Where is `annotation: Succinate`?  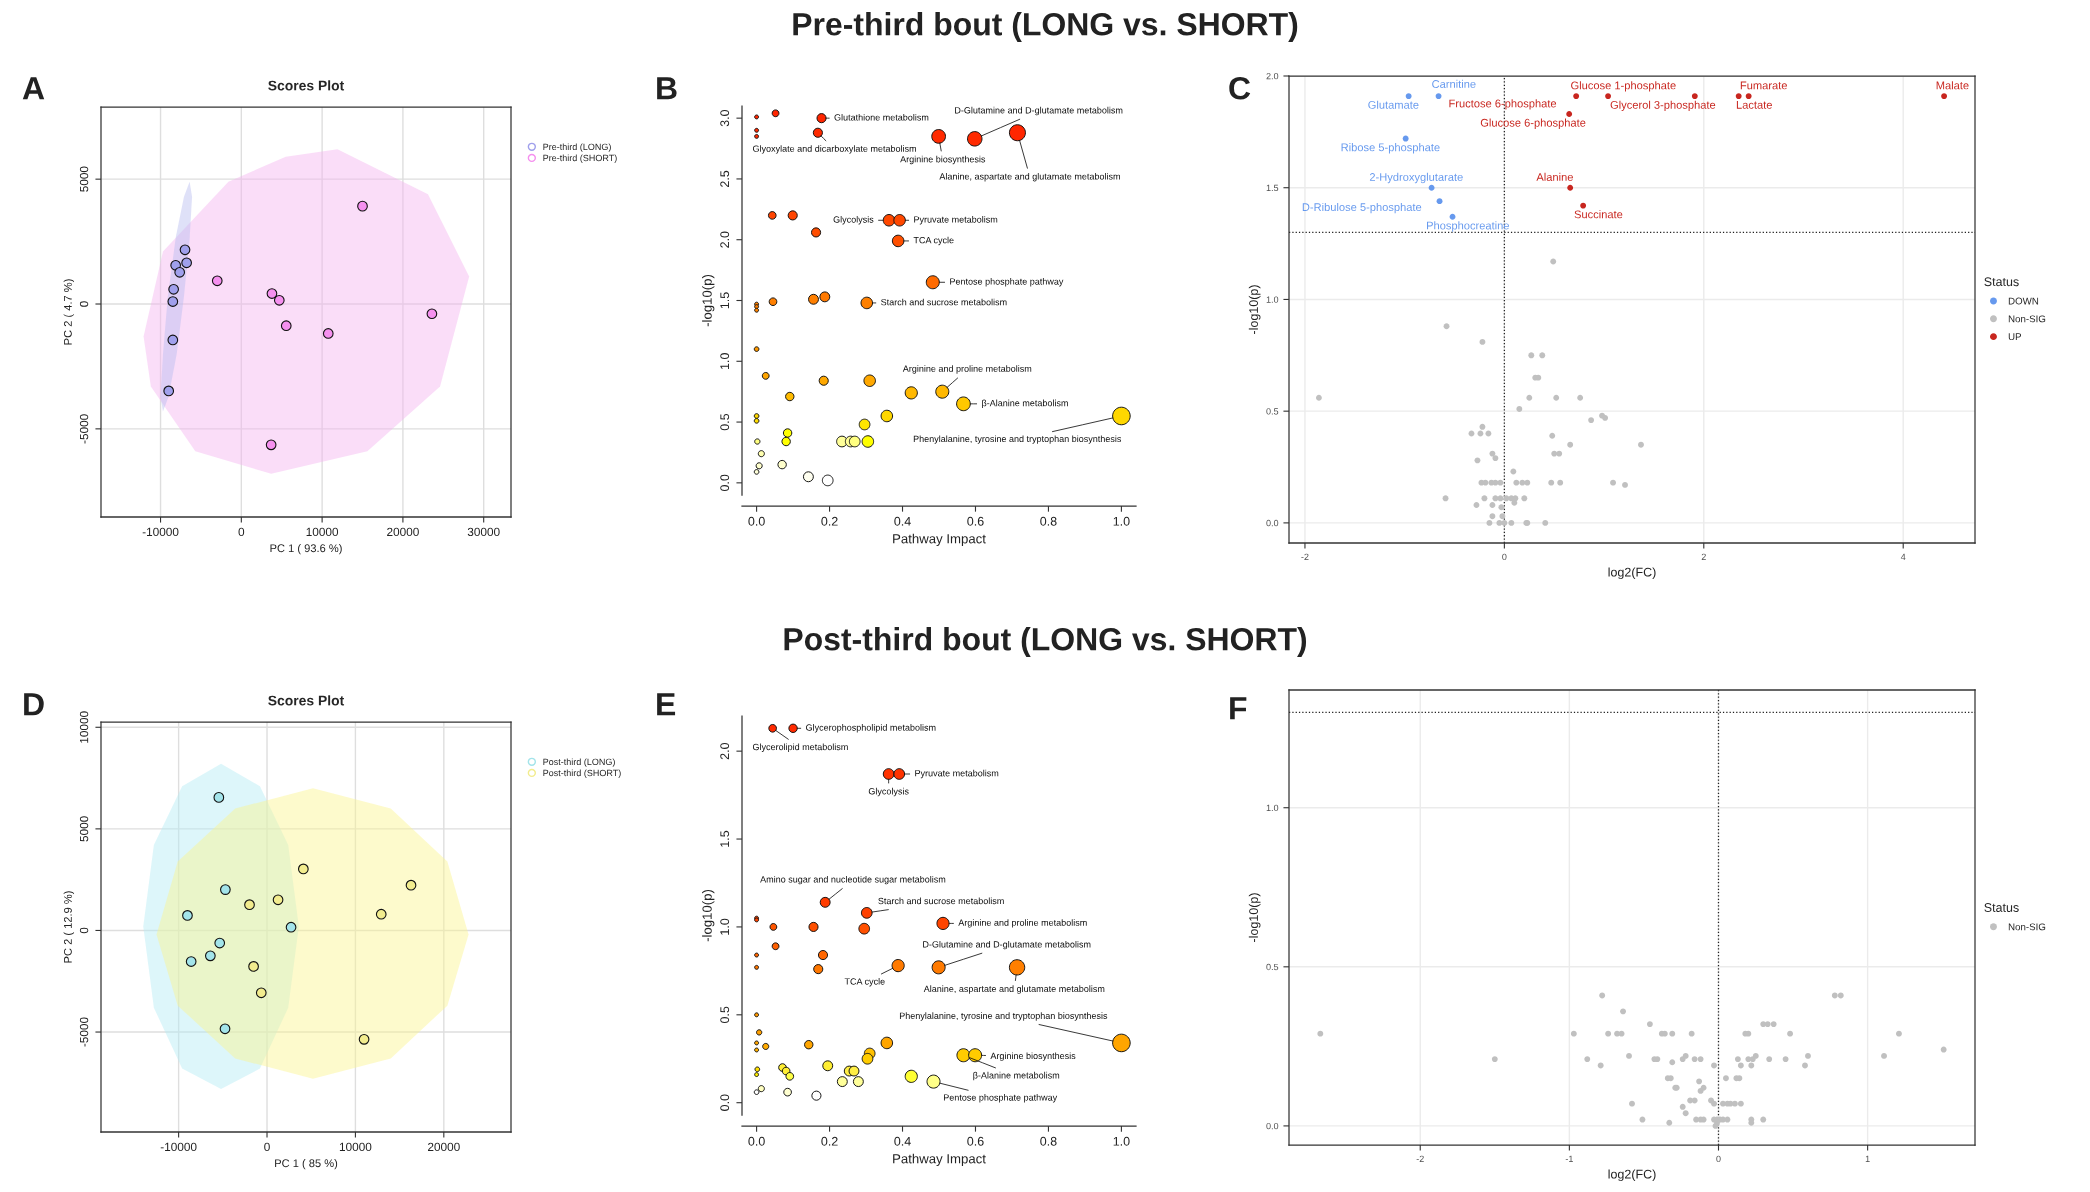 annotation: Succinate is located at coordinates (1598, 214).